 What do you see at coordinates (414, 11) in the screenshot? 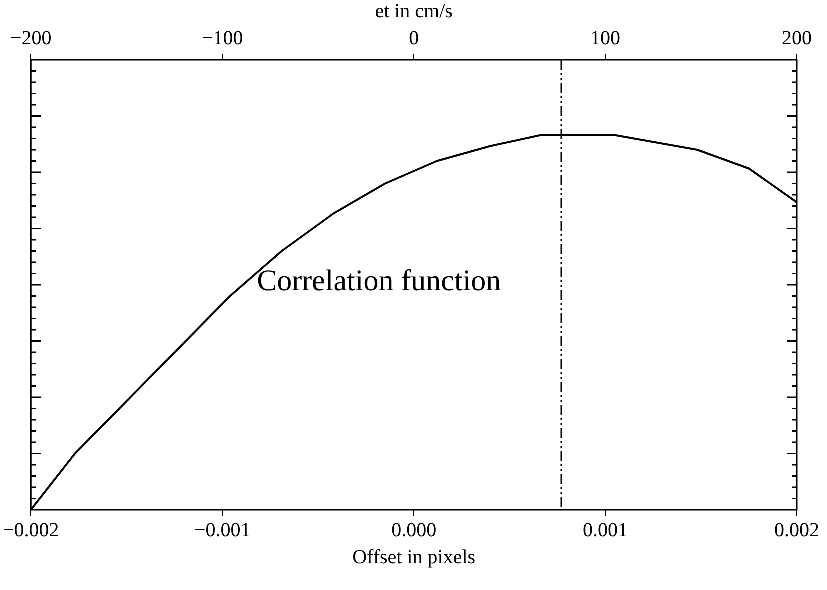
I see `x2-axis-title: et in cm/s` at bounding box center [414, 11].